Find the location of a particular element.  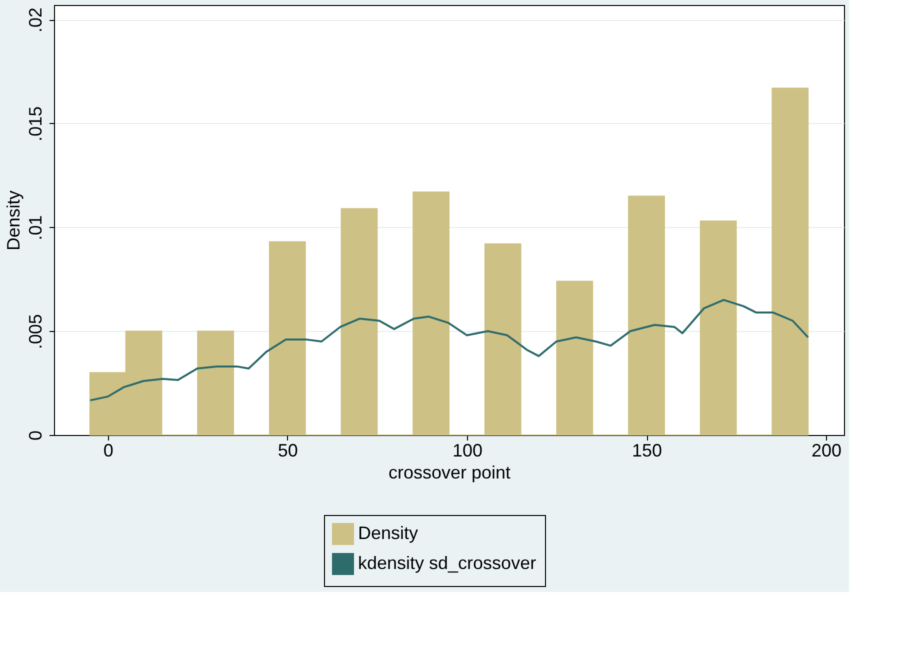

y-axis-title: Density is located at coordinates (14, 220).